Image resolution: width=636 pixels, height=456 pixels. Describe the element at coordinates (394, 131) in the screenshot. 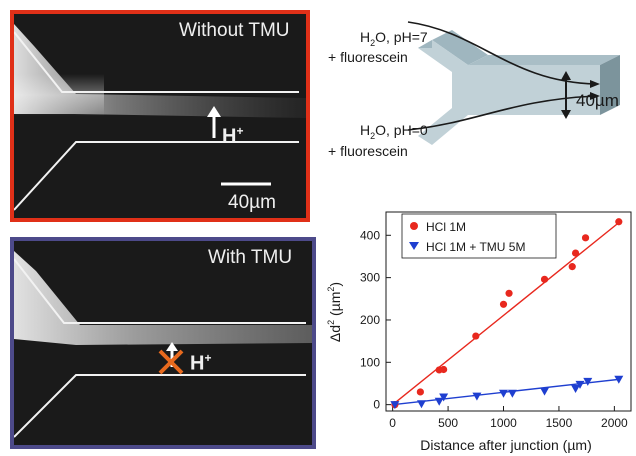

I see `inlet-bottom-label: H2O, pH=0` at that location.